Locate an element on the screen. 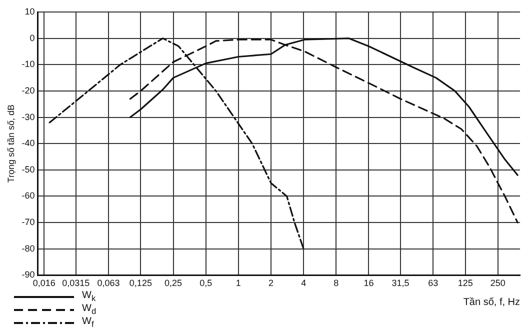 The image size is (532, 334). y-tick-label: -90 is located at coordinates (28, 275).